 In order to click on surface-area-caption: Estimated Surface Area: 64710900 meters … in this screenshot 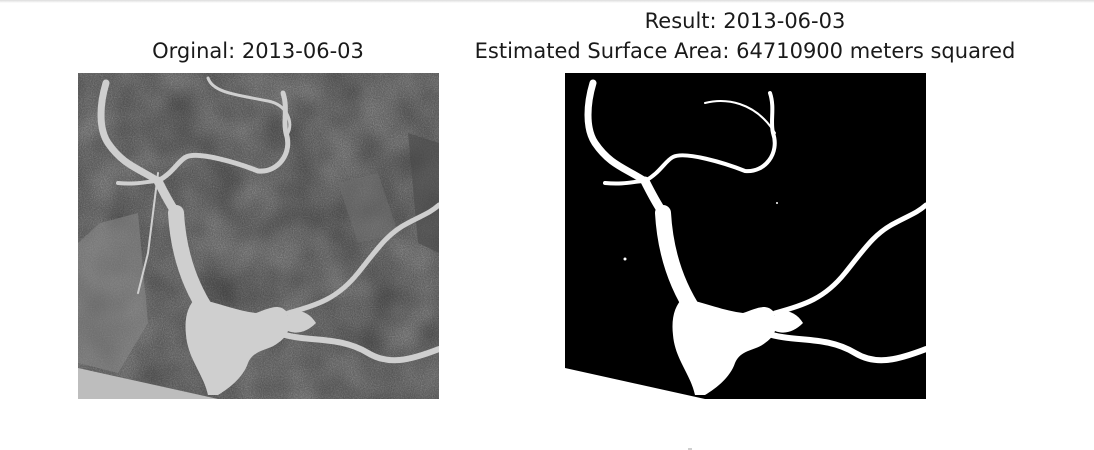, I will do `click(745, 51)`.